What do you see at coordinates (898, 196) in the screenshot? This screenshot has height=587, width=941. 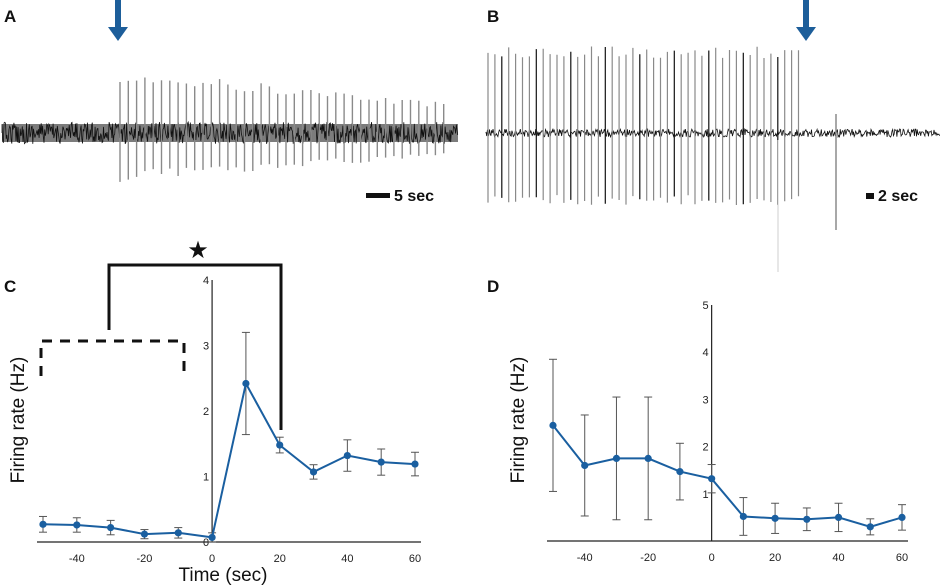 I see `scale-label-b: 2 sec` at bounding box center [898, 196].